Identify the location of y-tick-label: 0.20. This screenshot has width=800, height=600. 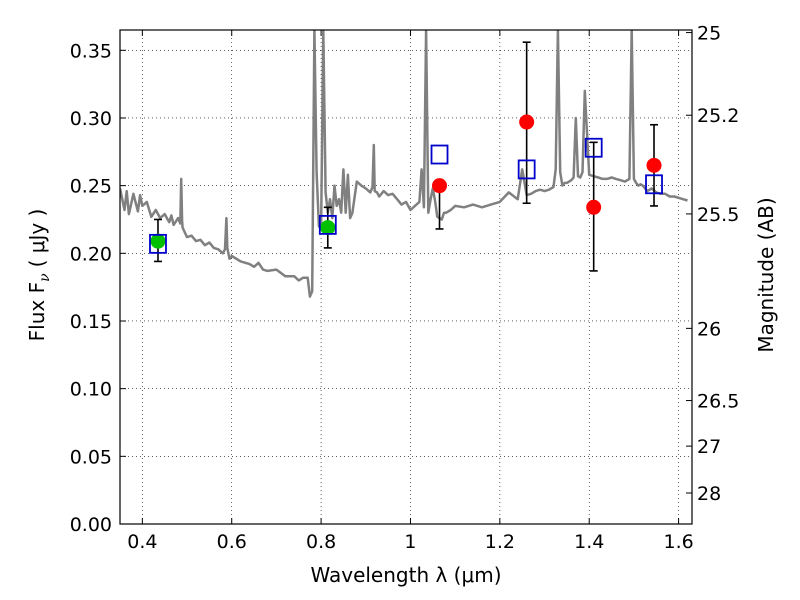
(91, 254).